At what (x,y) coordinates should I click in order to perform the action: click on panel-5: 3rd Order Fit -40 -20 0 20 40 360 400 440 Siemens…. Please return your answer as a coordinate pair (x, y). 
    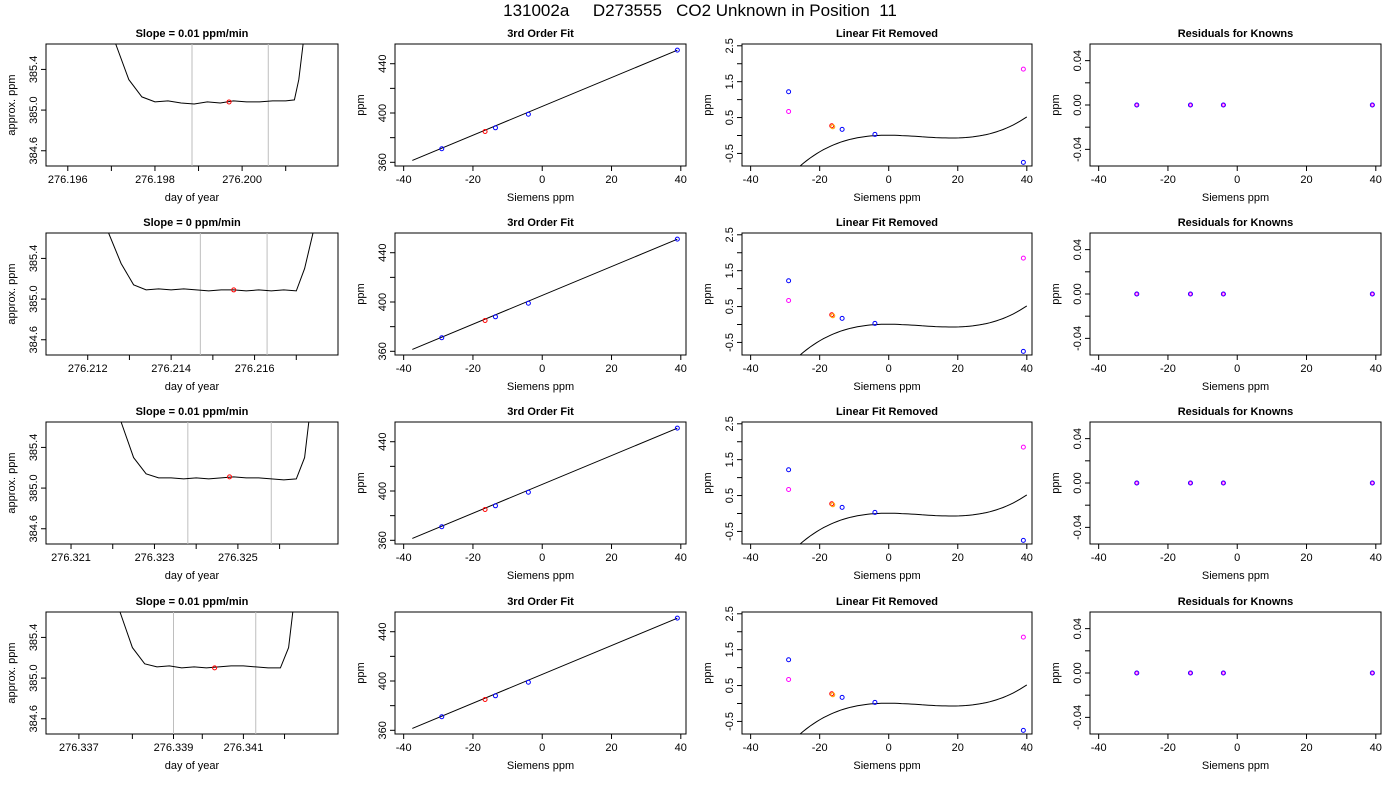
    Looking at the image, I should click on (521, 116).